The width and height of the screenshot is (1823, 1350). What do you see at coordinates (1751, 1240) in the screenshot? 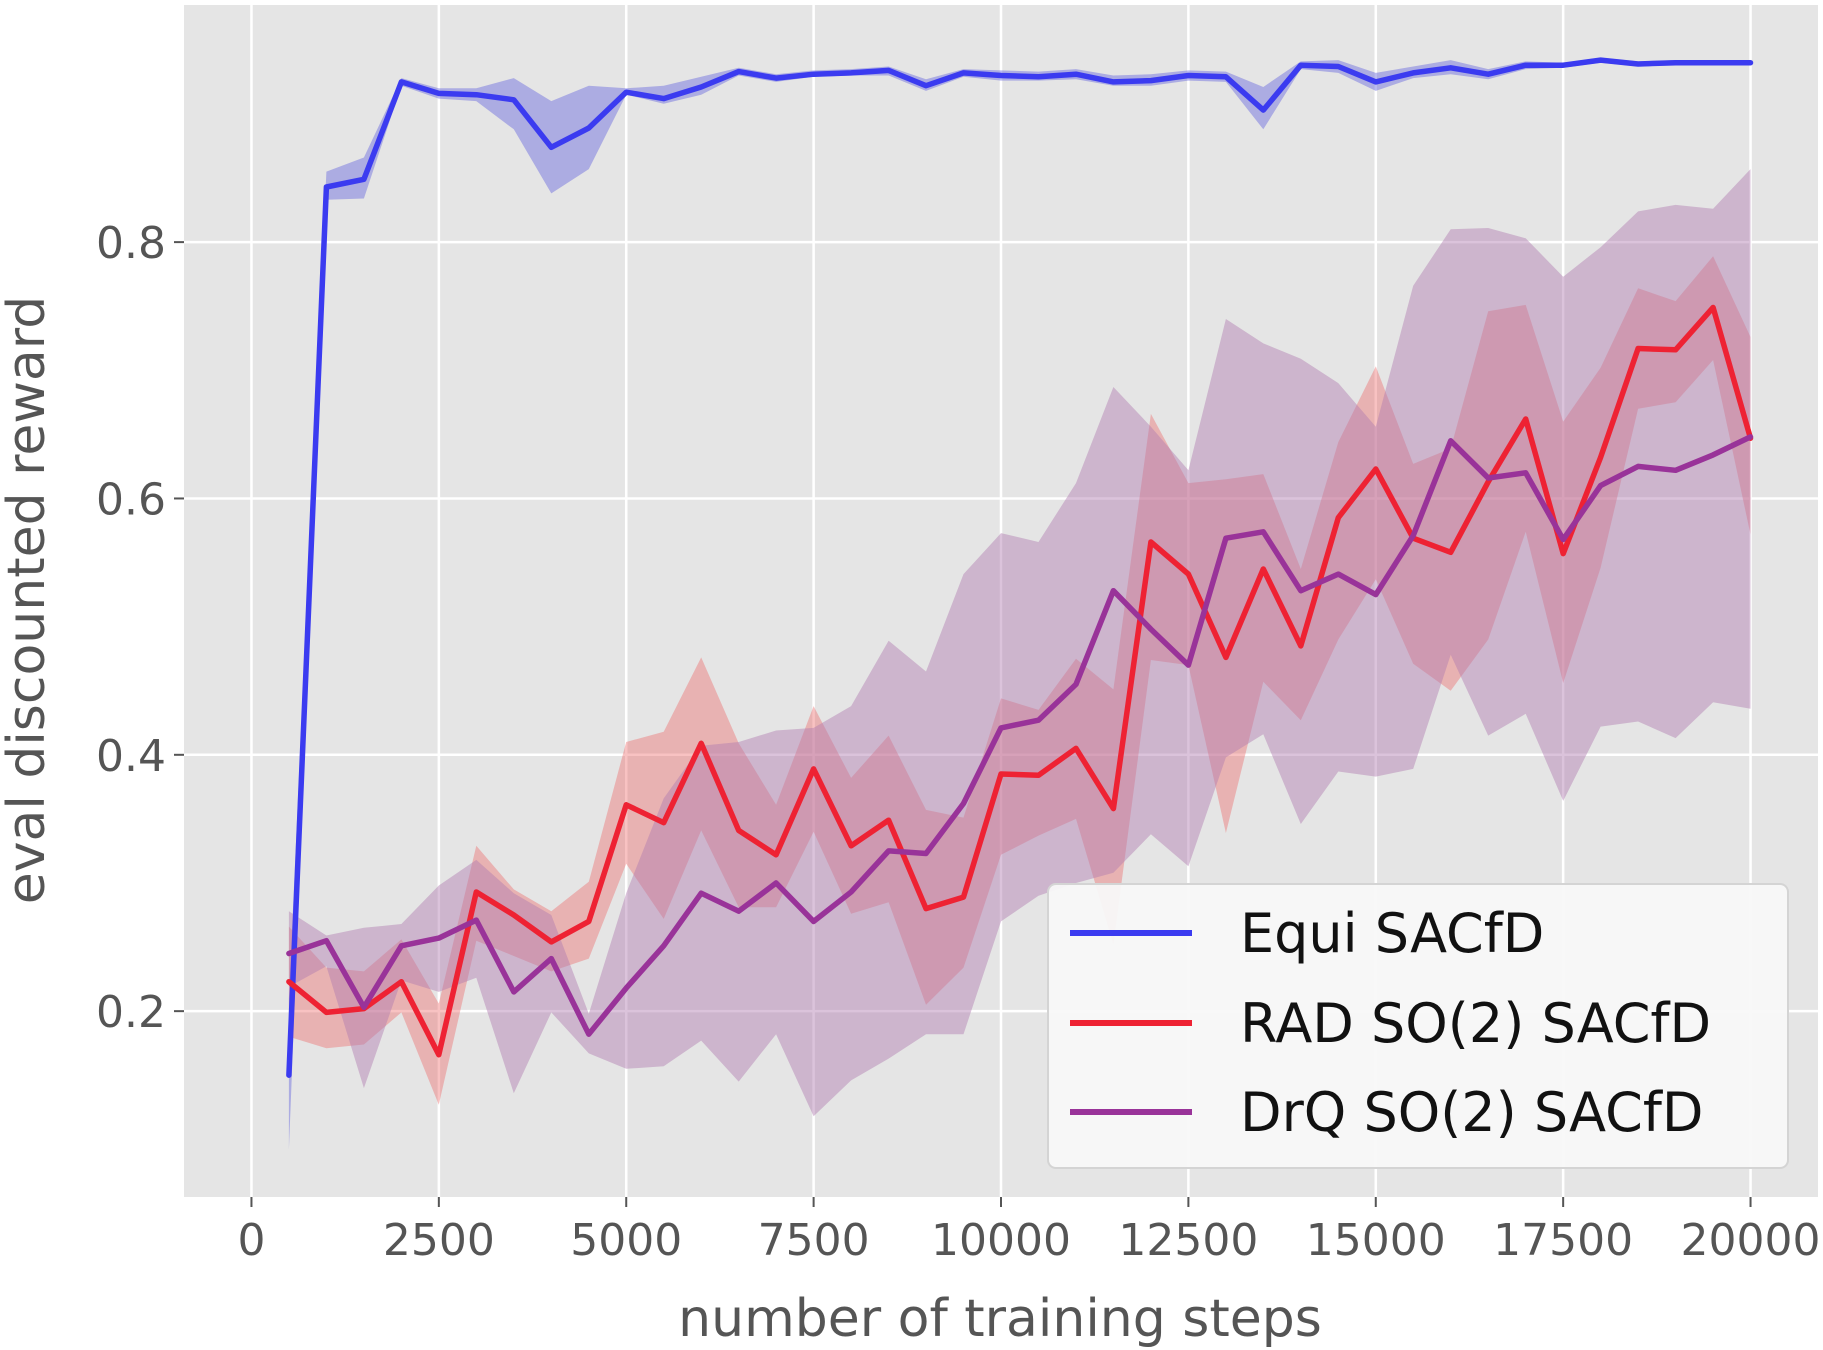
I see `x-tick-label: 20000` at bounding box center [1751, 1240].